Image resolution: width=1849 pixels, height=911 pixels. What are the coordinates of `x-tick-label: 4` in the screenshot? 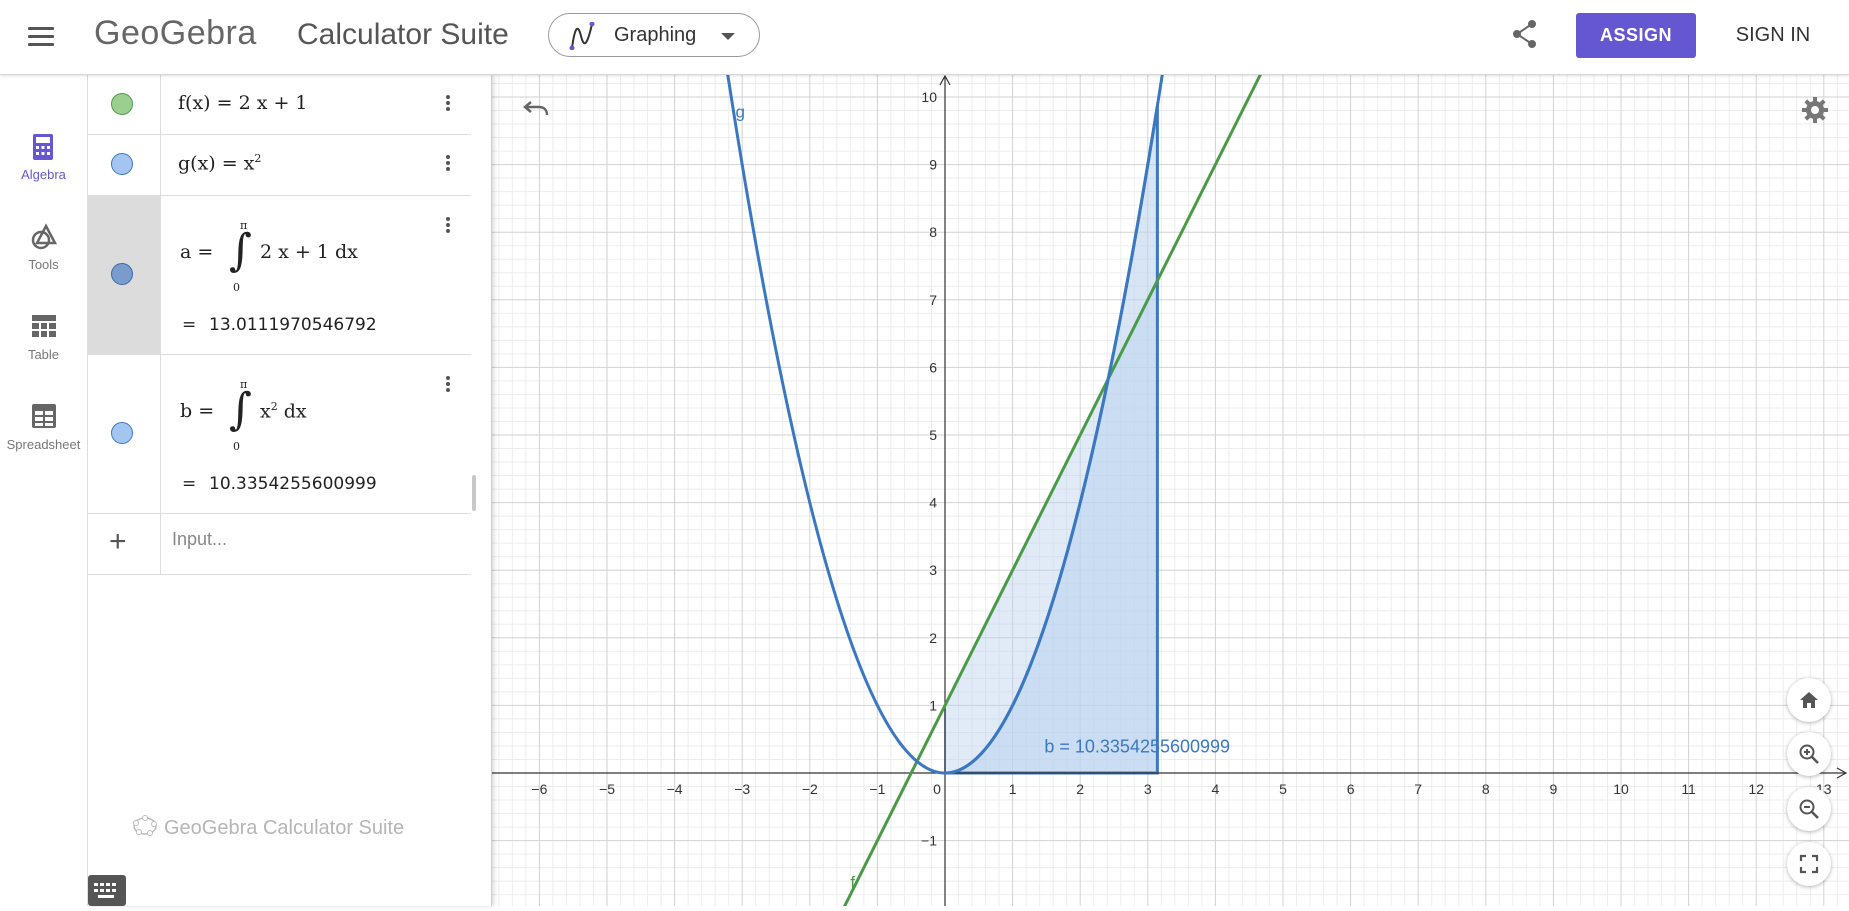 It's located at (1216, 789).